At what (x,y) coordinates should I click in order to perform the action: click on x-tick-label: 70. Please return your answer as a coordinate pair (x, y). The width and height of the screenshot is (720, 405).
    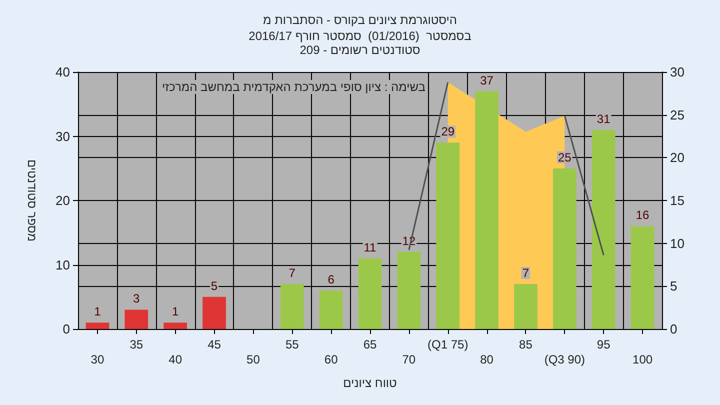
    Looking at the image, I should click on (409, 359).